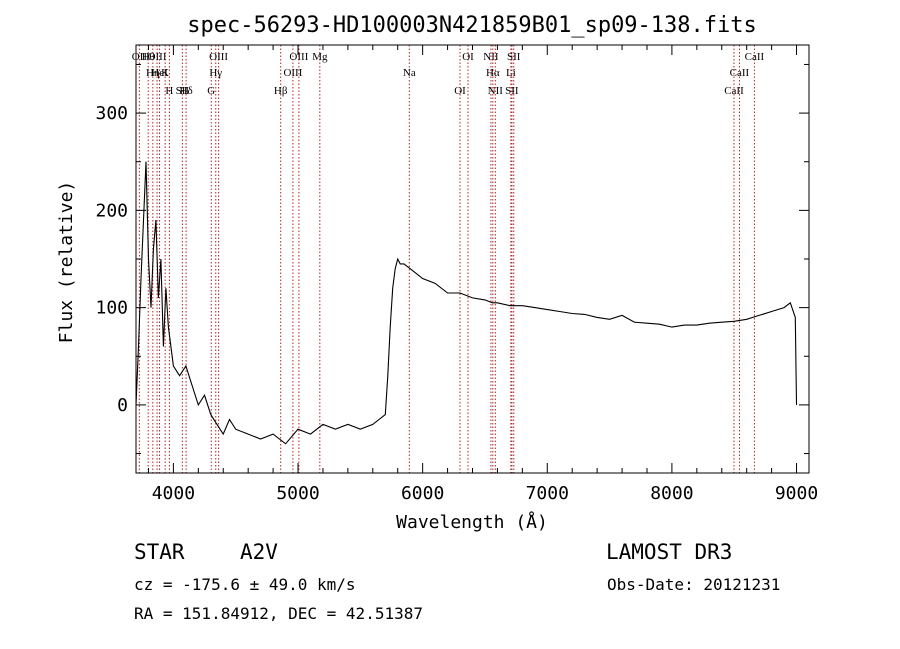 The height and width of the screenshot is (649, 900). I want to click on spectral-line-label: Mg, so click(320, 57).